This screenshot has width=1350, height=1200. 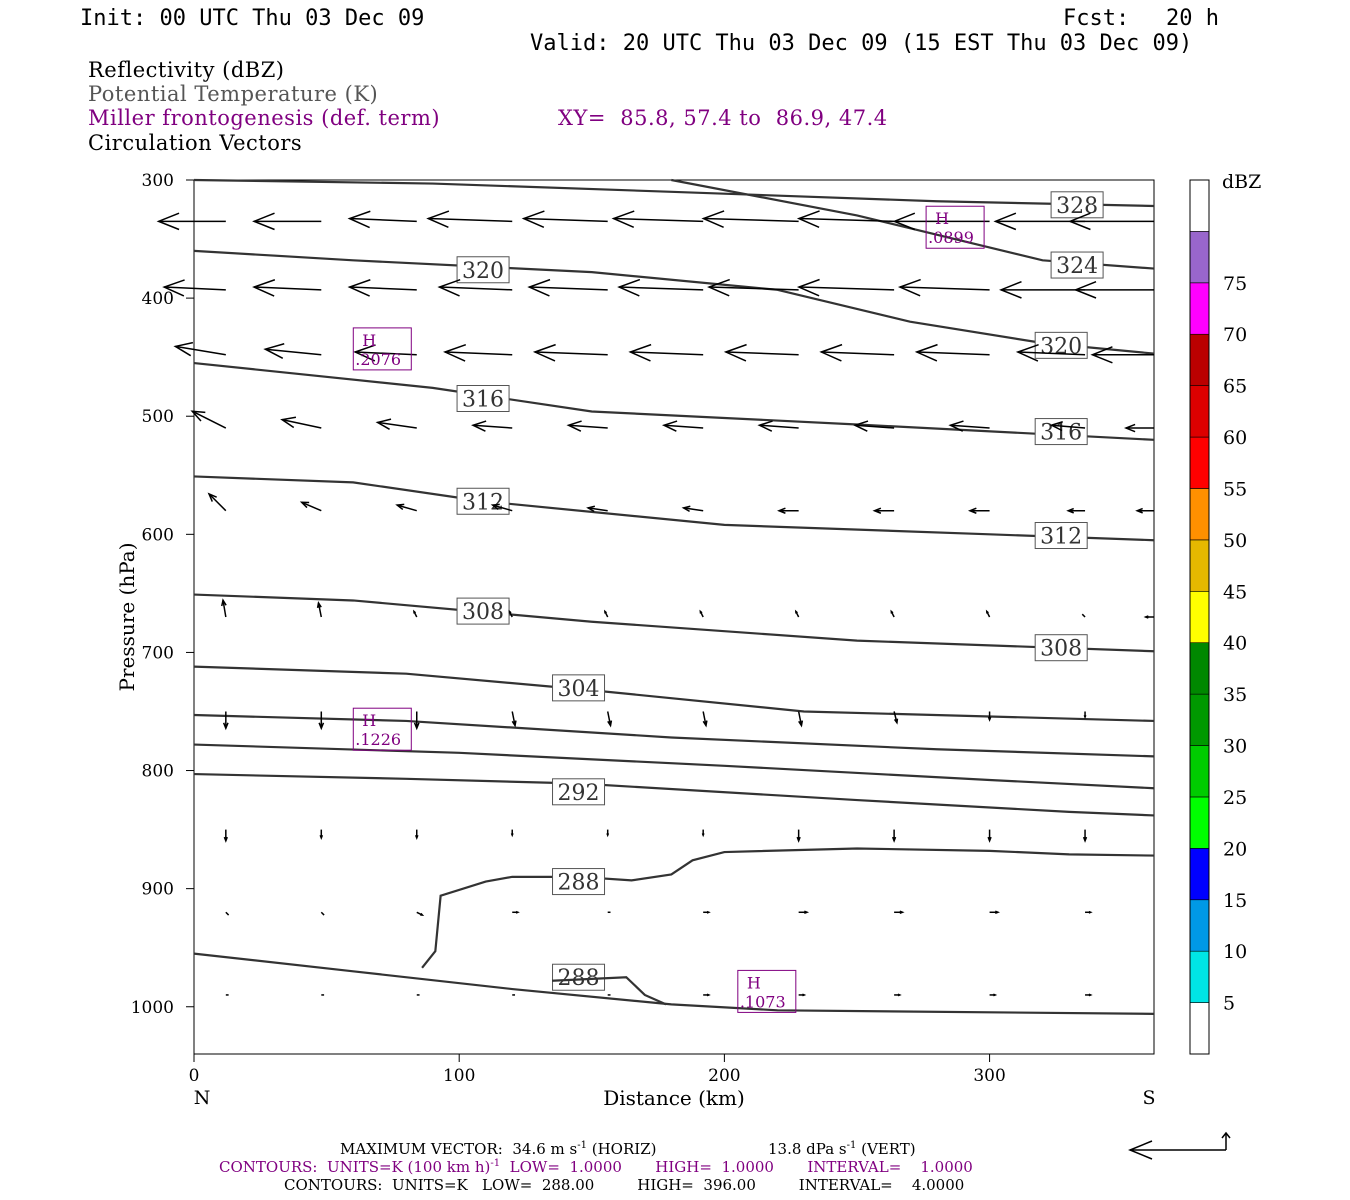 What do you see at coordinates (1235, 747) in the screenshot?
I see `colorbar-label: 30` at bounding box center [1235, 747].